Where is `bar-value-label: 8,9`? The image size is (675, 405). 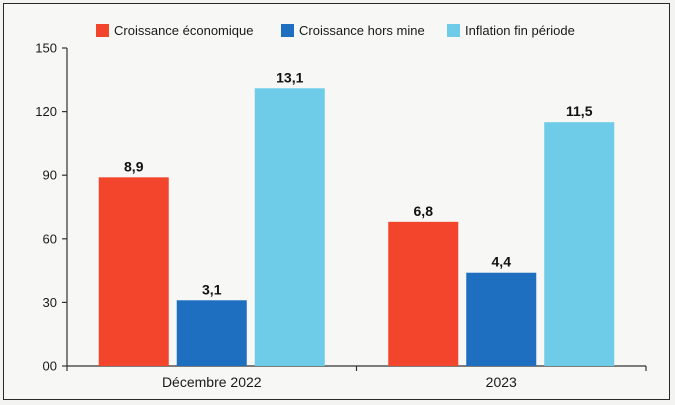
bar-value-label: 8,9 is located at coordinates (134, 166).